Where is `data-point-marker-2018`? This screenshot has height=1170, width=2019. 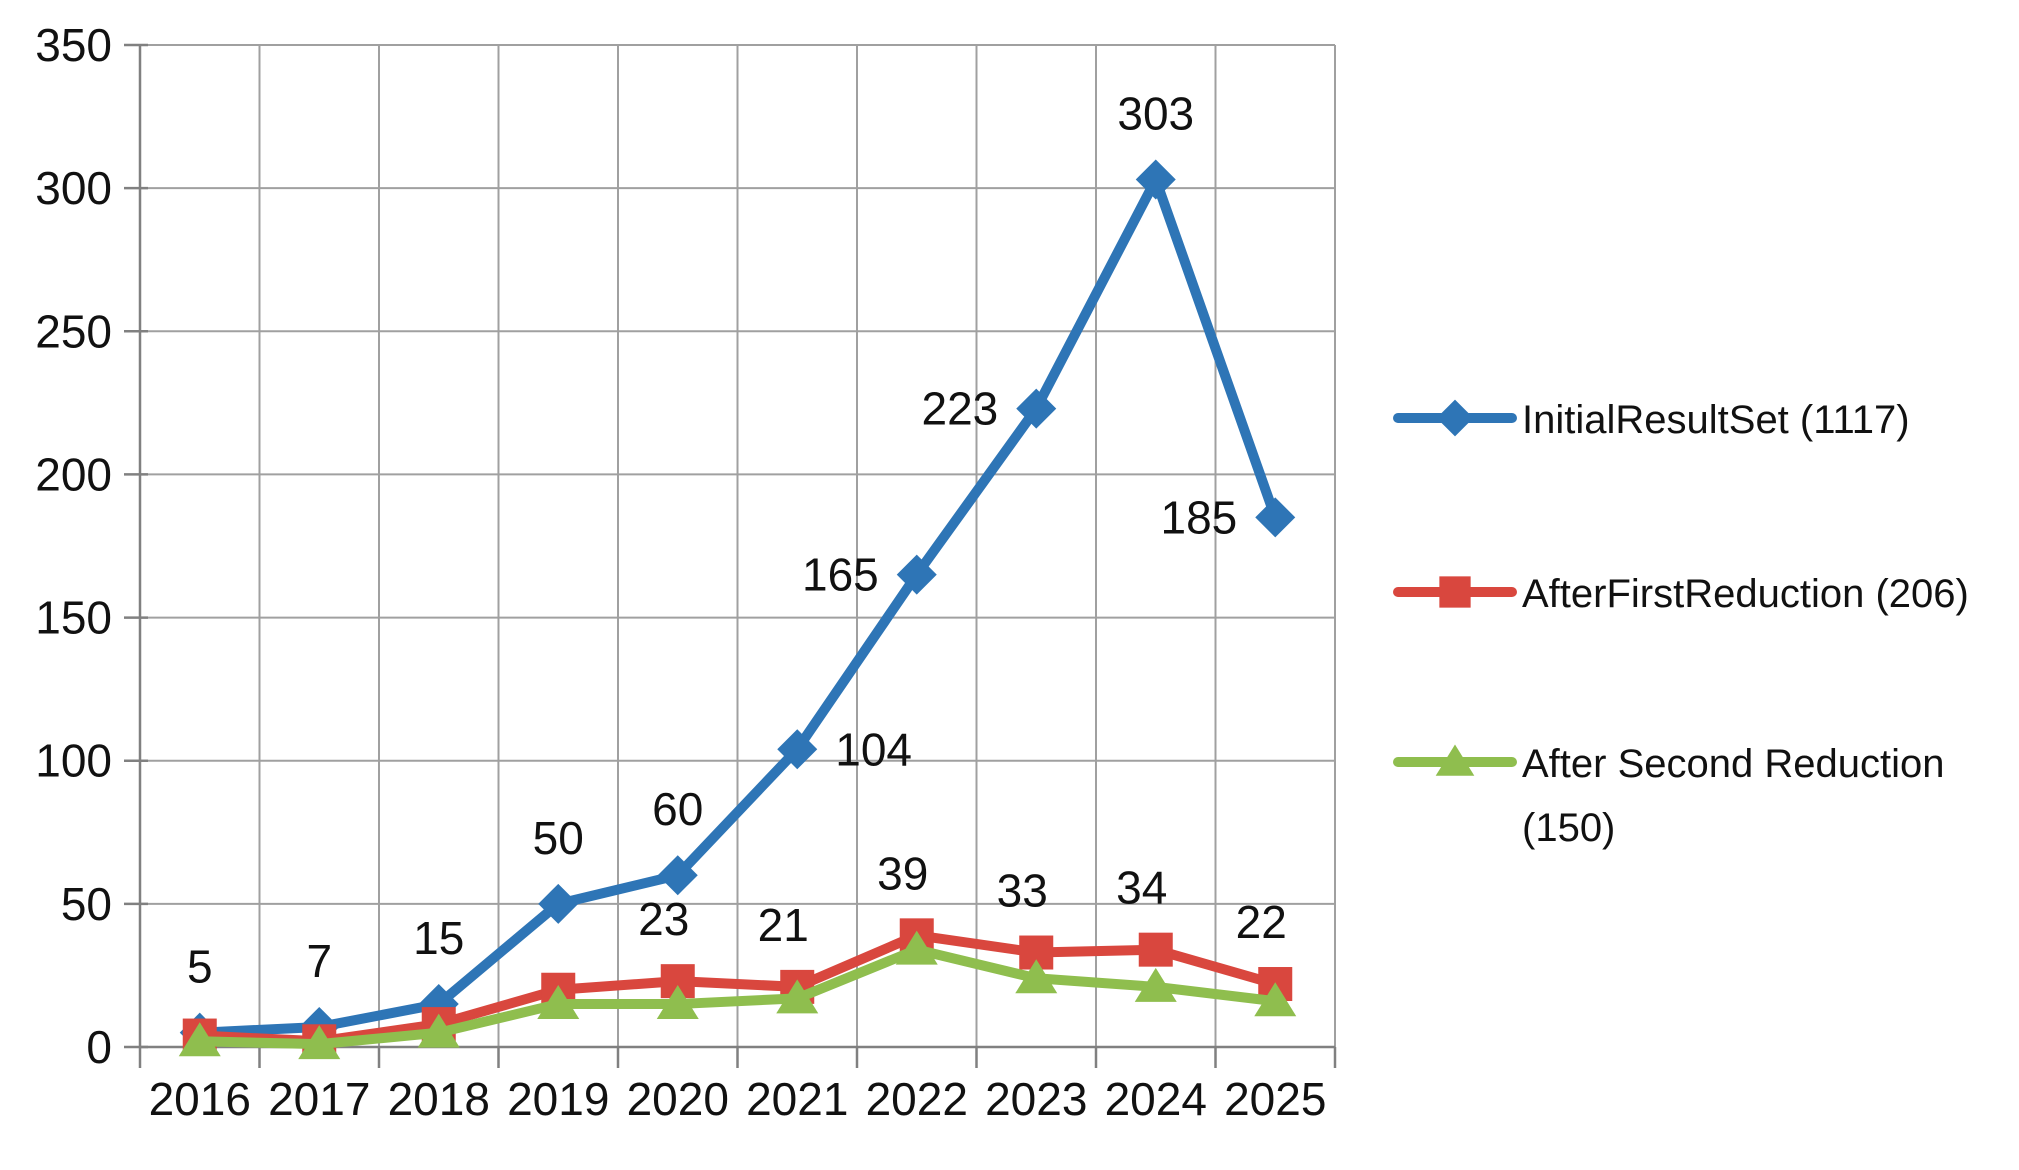 data-point-marker-2018 is located at coordinates (438, 1030).